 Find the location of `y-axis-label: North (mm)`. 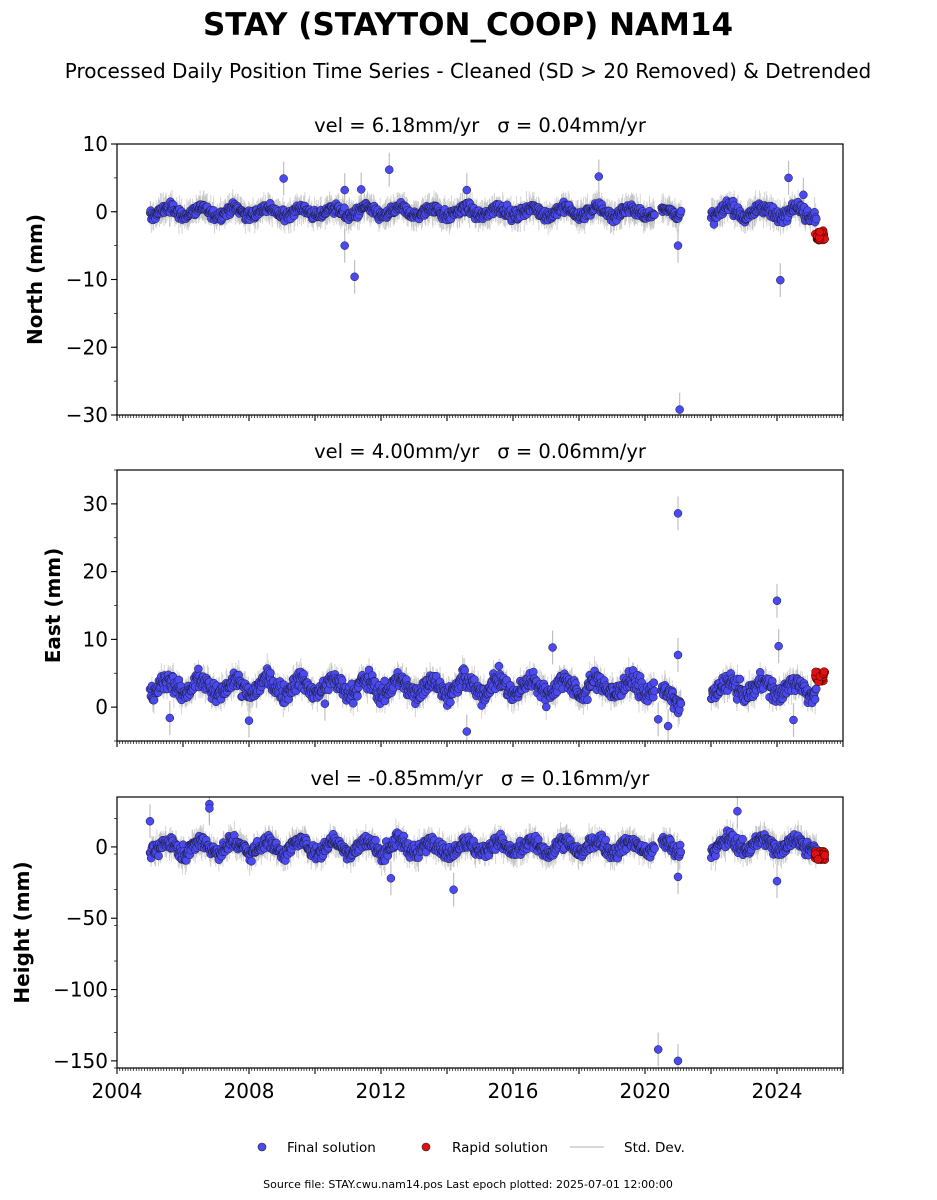

y-axis-label: North (mm) is located at coordinates (35, 279).